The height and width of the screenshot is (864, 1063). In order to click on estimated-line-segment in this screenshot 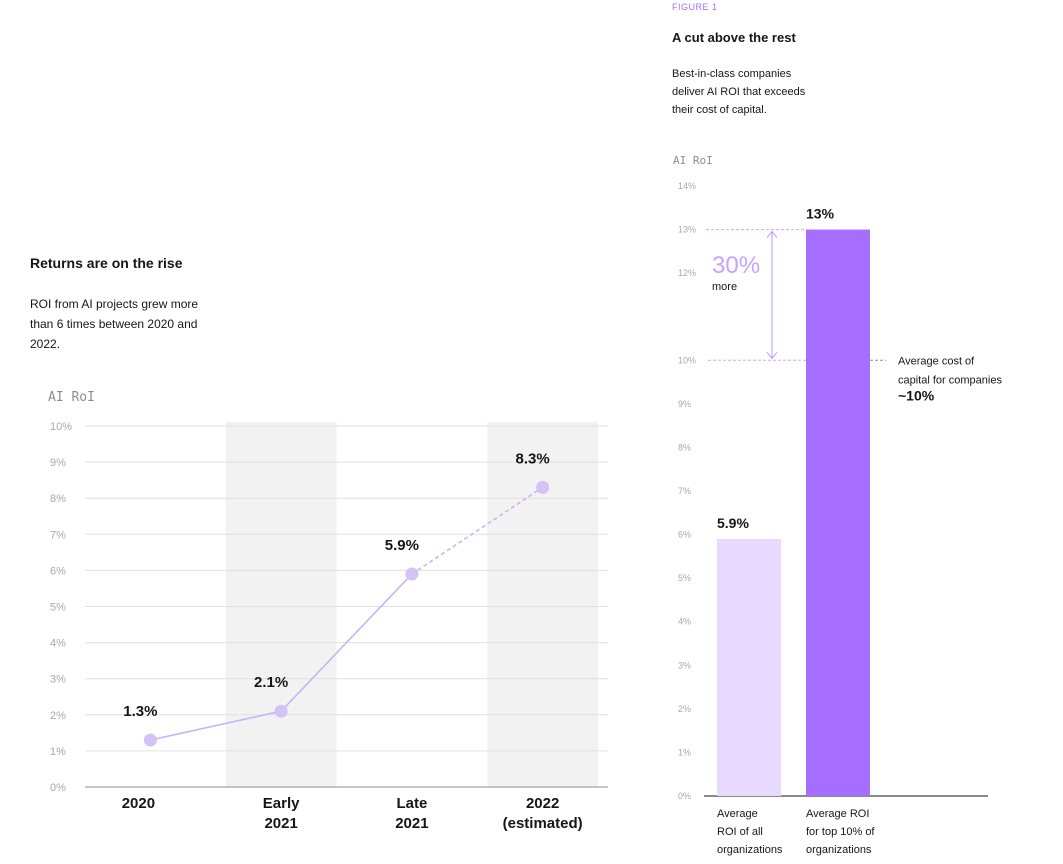, I will do `click(477, 530)`.